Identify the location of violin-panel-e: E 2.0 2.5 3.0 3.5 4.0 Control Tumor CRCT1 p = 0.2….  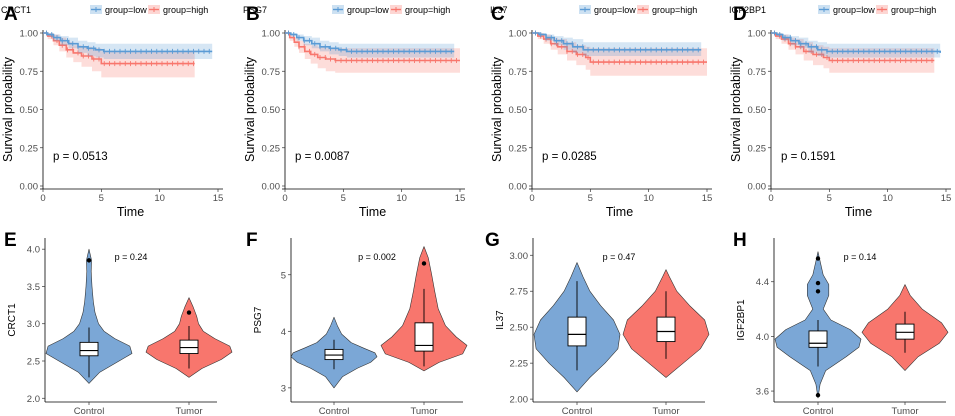
(118, 323).